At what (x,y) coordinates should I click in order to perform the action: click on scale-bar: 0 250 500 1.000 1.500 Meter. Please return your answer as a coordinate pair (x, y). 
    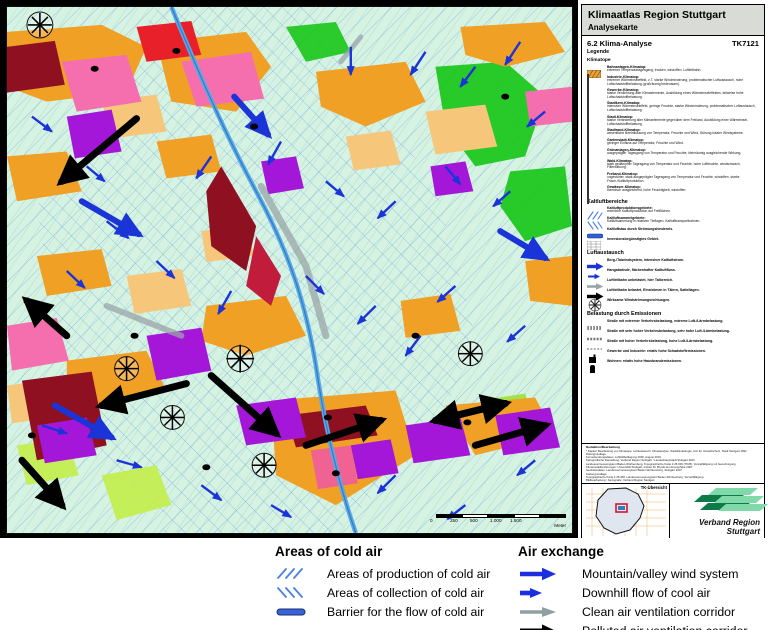
    Looking at the image, I should click on (498, 519).